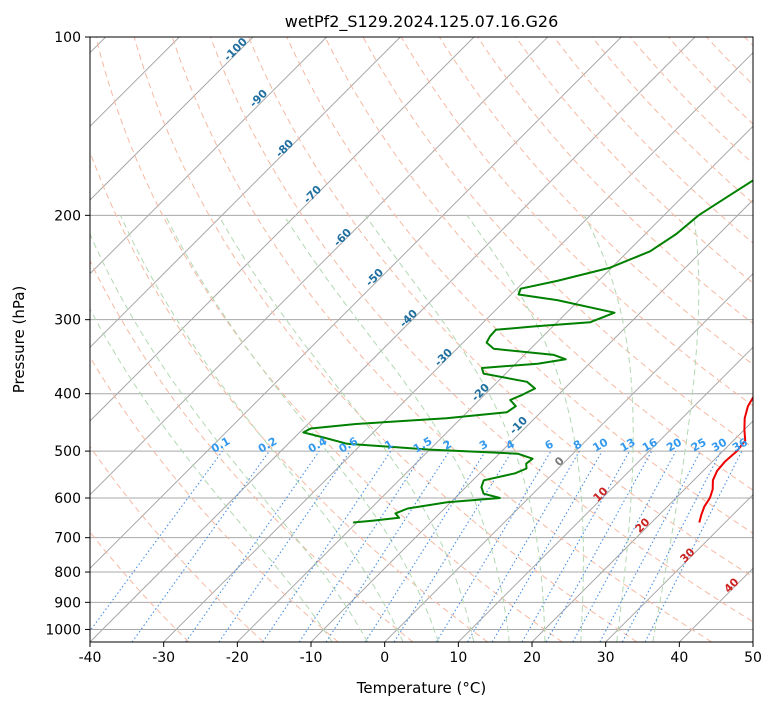 The height and width of the screenshot is (708, 775). I want to click on y-tick-label: 1000, so click(63, 630).